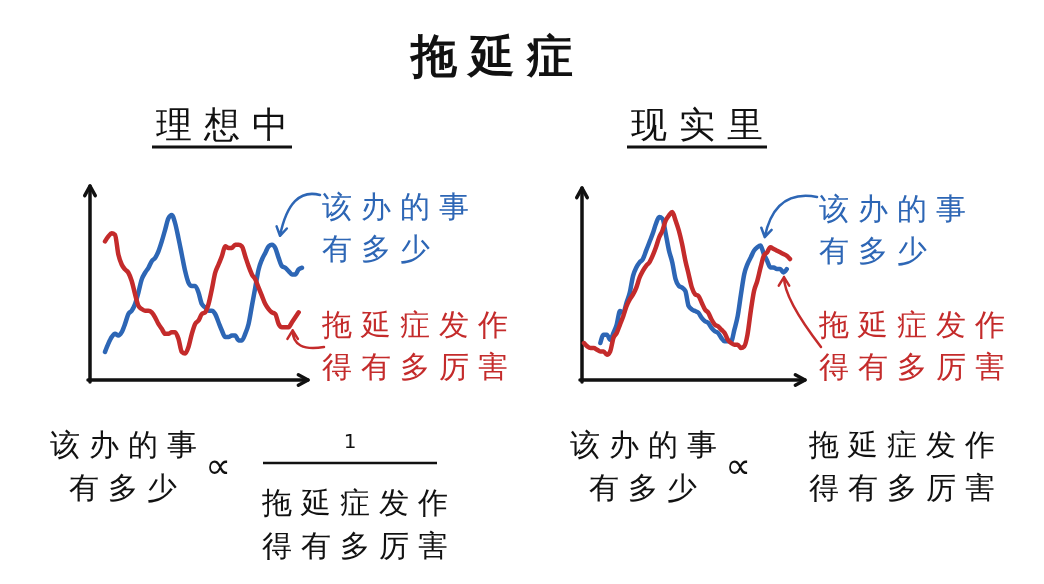  What do you see at coordinates (703, 124) in the screenshot?
I see `chart-subtitle: 现实里` at bounding box center [703, 124].